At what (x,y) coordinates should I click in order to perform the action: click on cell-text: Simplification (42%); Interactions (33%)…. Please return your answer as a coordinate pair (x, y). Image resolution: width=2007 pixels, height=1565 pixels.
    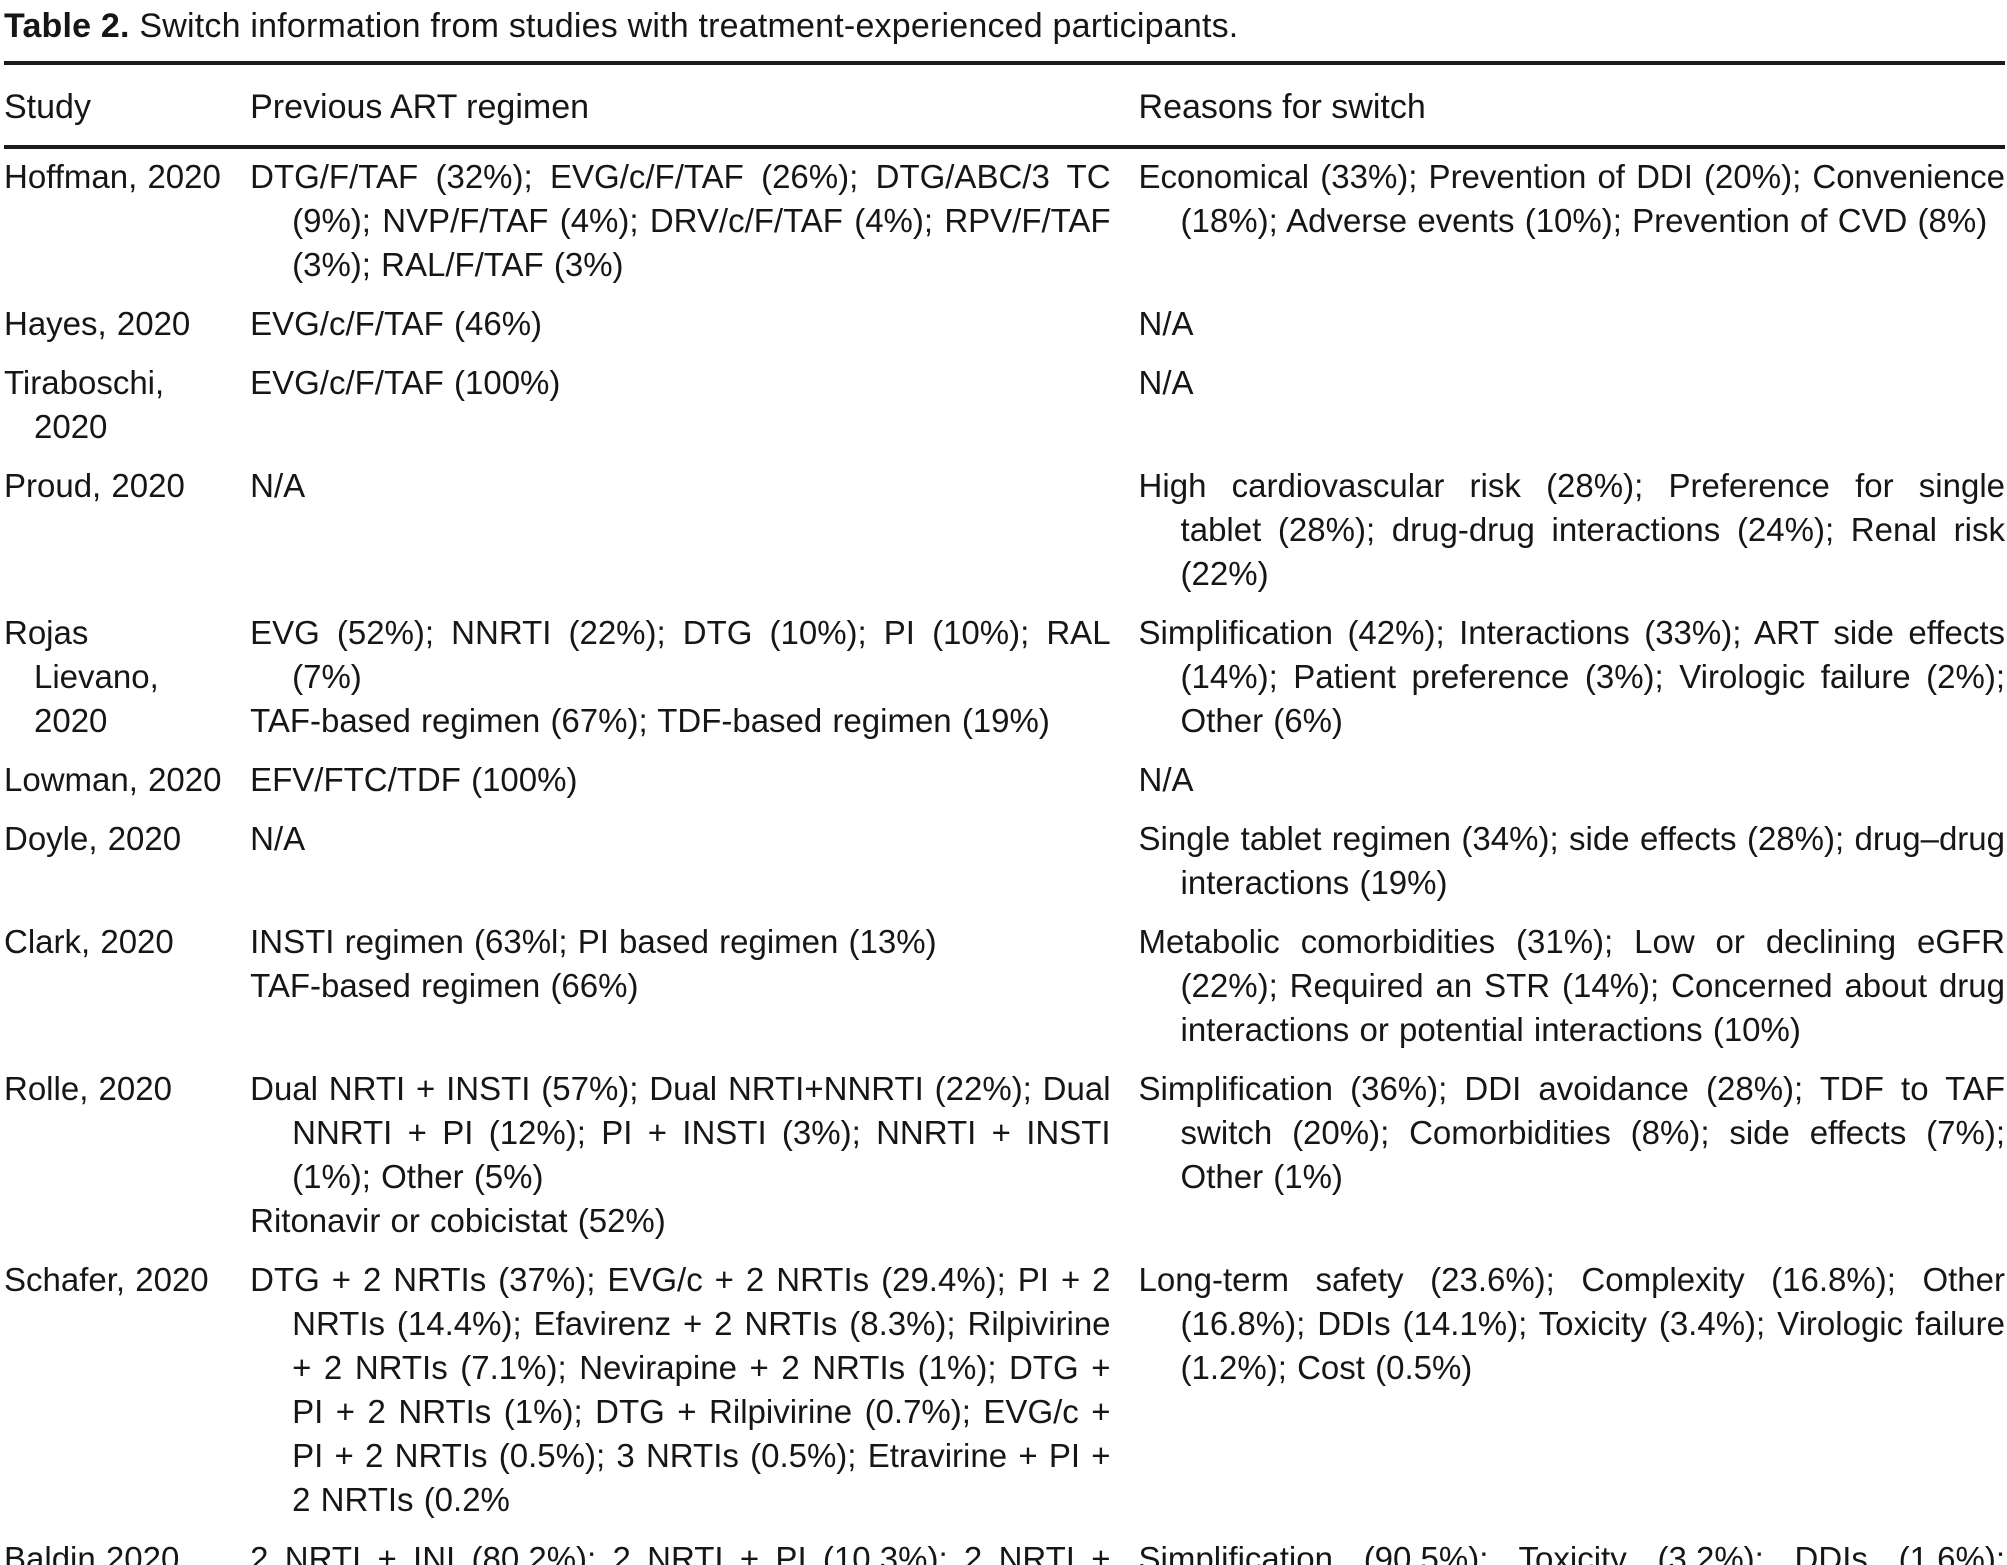
    Looking at the image, I should click on (1571, 676).